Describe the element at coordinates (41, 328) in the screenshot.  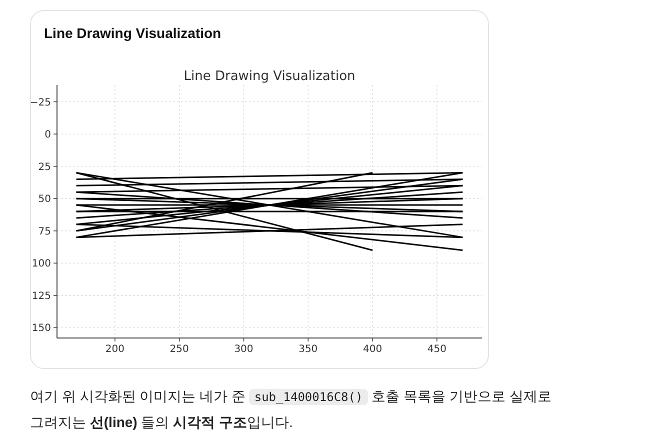
I see `y-tick-label: 150` at that location.